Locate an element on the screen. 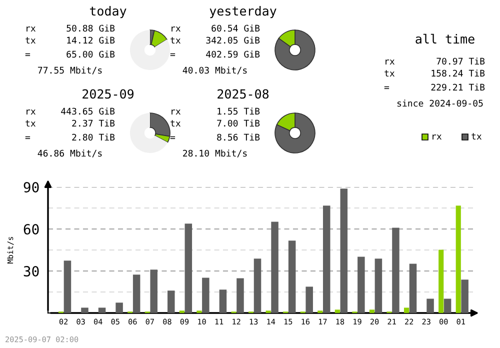 This screenshot has height=348, width=500. text: all time is located at coordinates (445, 39).